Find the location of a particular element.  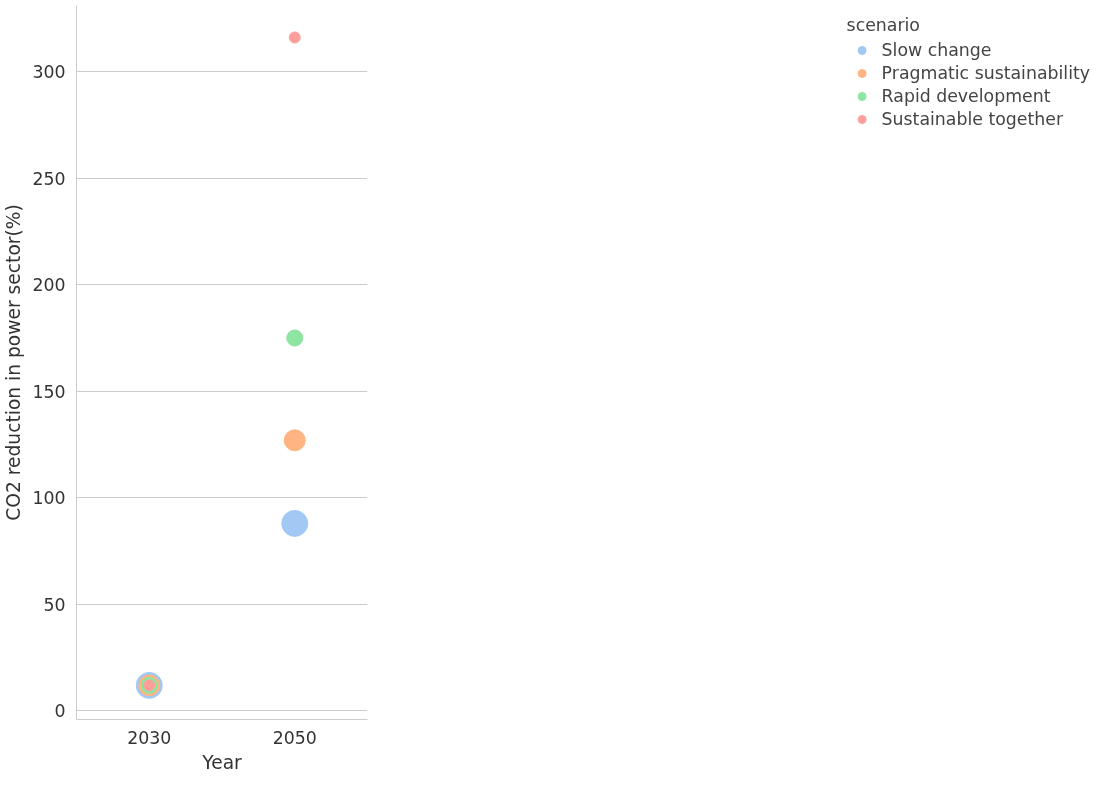

legend-label: Slow change is located at coordinates (936, 50).